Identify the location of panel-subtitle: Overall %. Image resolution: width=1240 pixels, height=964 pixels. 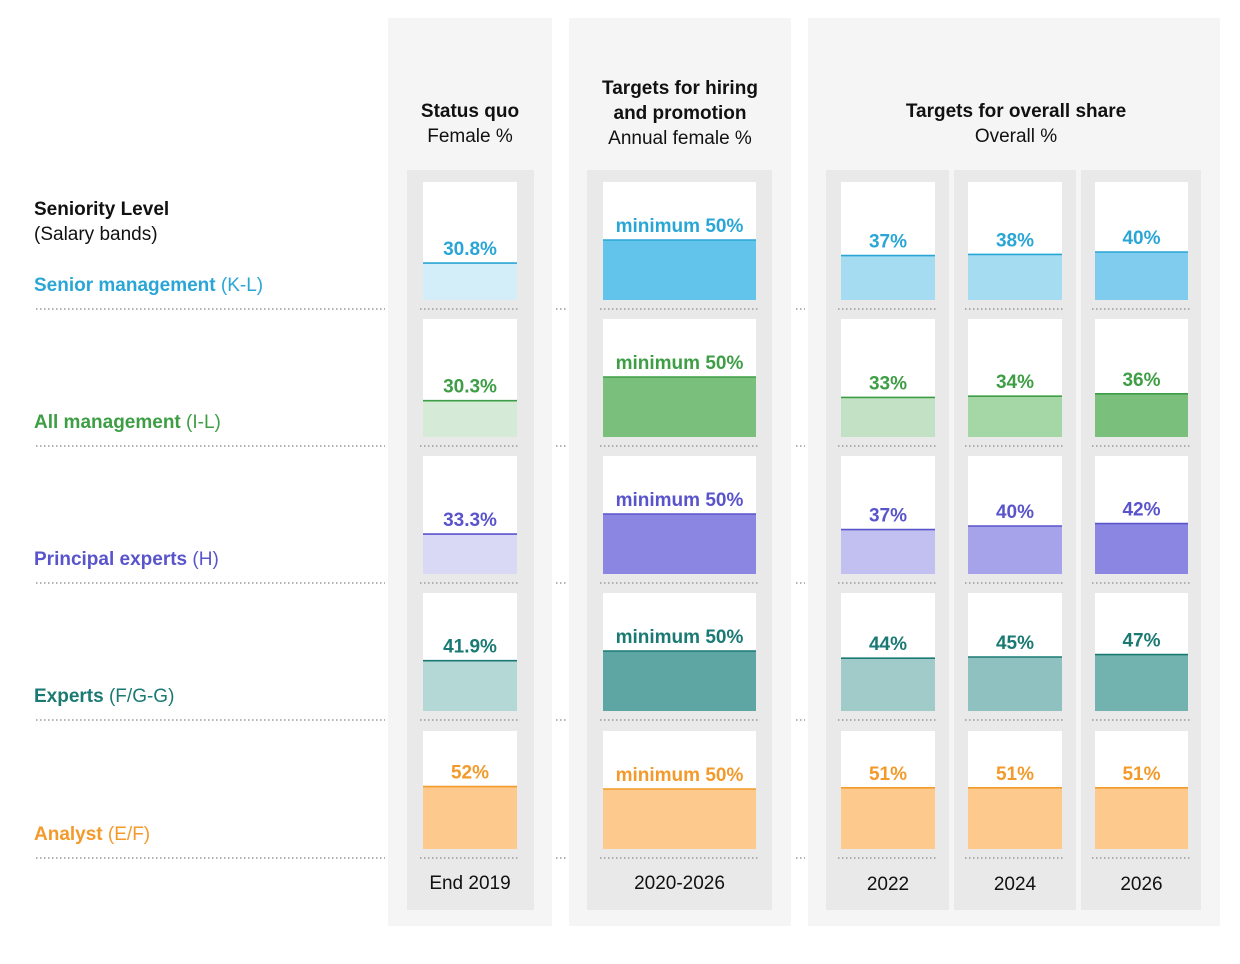
(1016, 136).